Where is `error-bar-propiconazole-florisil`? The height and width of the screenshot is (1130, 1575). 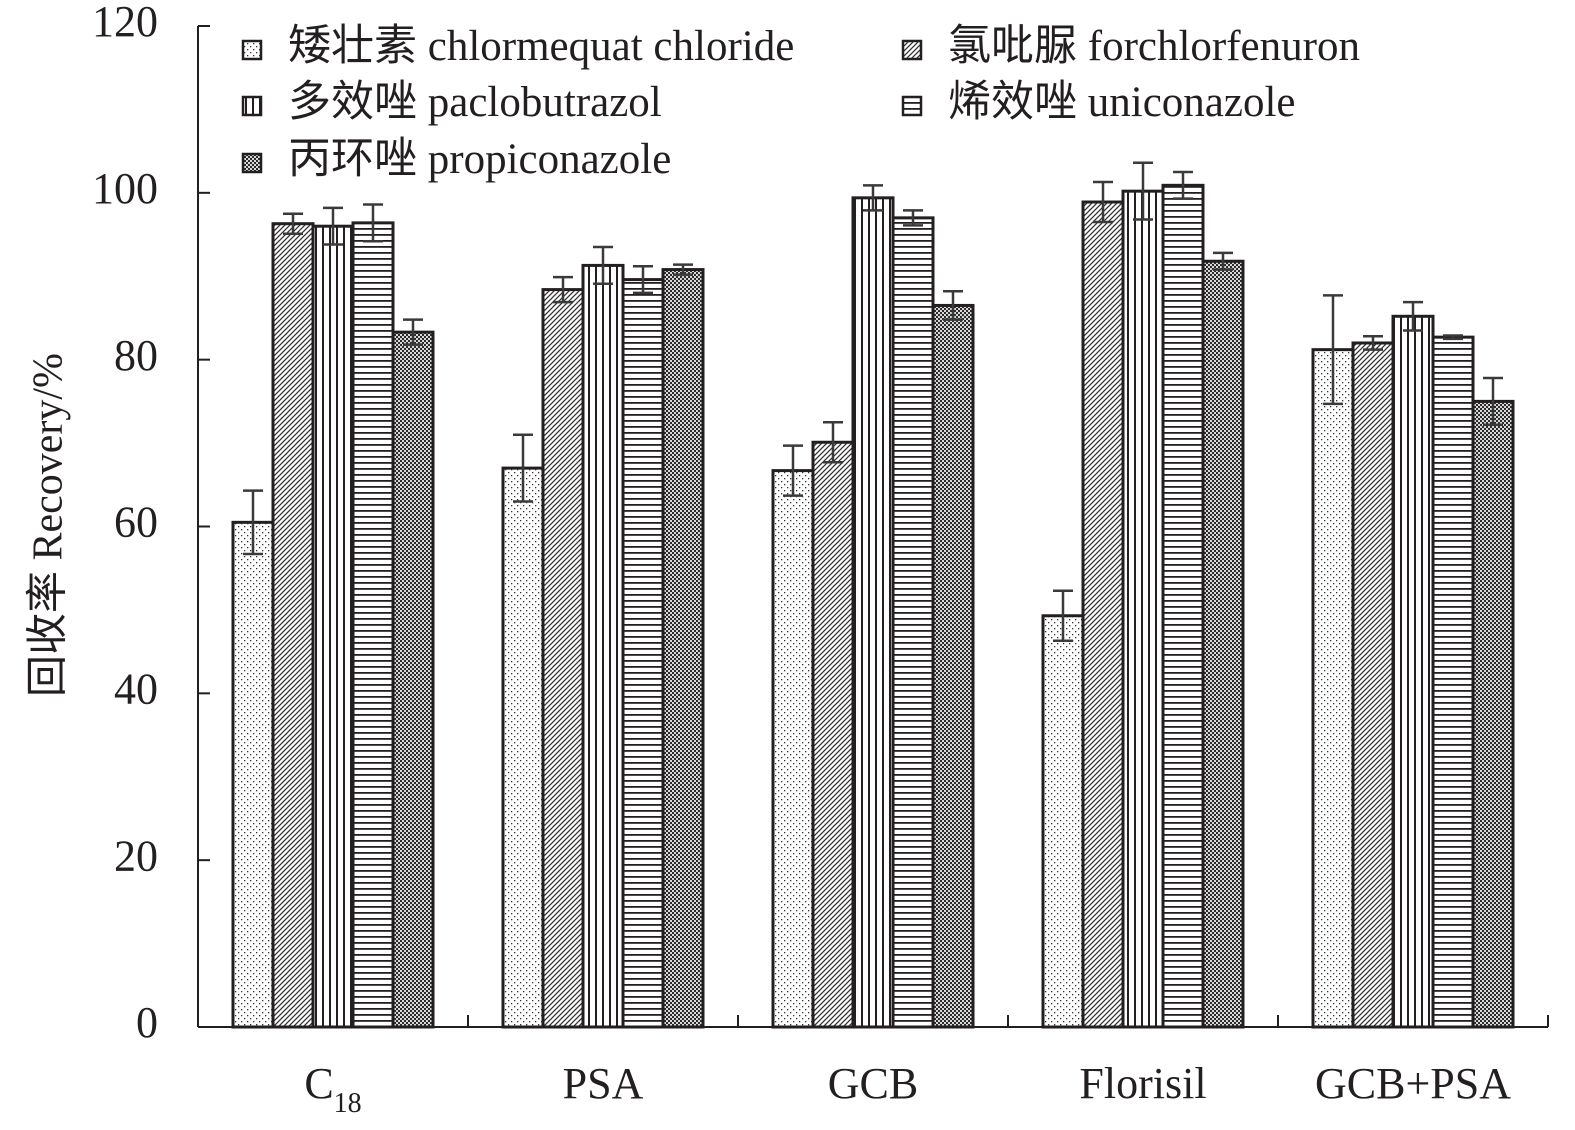 error-bar-propiconazole-florisil is located at coordinates (1223, 261).